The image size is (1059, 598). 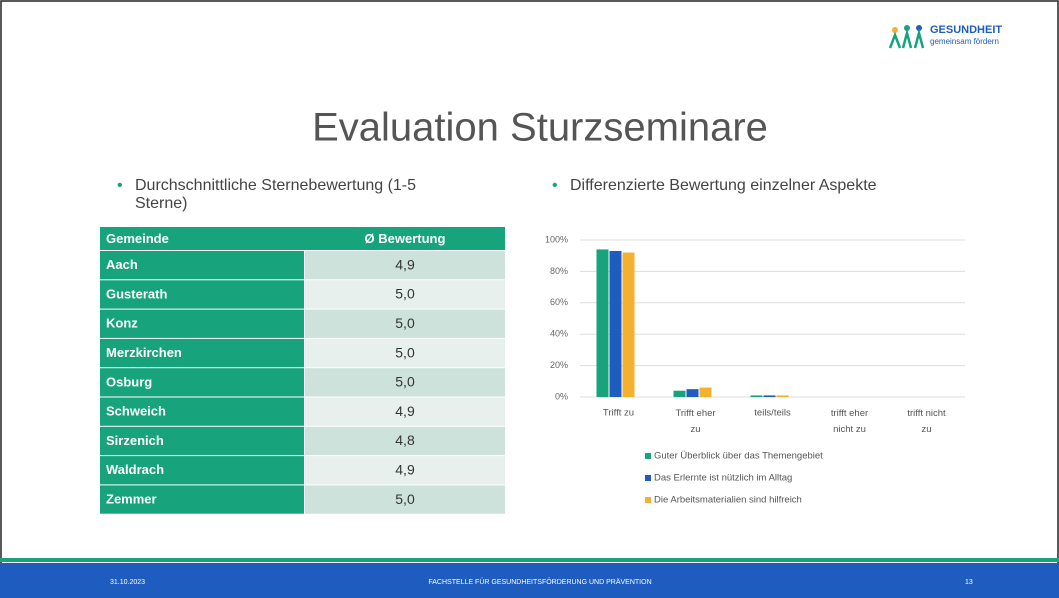 What do you see at coordinates (559, 365) in the screenshot?
I see `y-tick-label: 20%` at bounding box center [559, 365].